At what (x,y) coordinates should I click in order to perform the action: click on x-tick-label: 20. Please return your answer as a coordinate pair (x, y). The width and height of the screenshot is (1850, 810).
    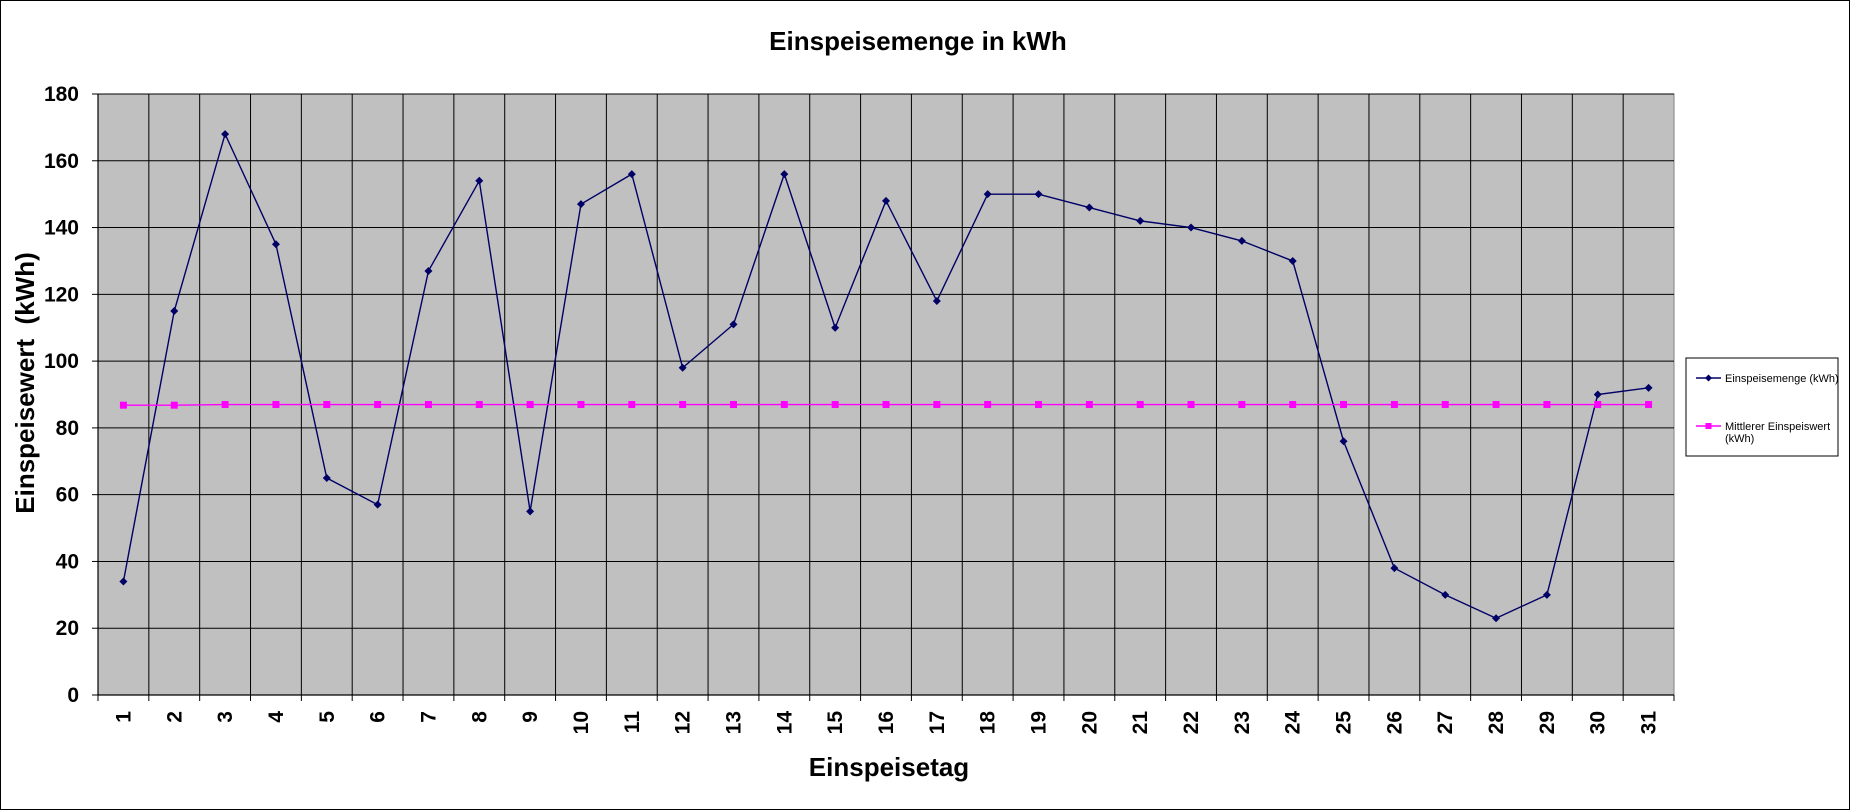
    Looking at the image, I should click on (1089, 722).